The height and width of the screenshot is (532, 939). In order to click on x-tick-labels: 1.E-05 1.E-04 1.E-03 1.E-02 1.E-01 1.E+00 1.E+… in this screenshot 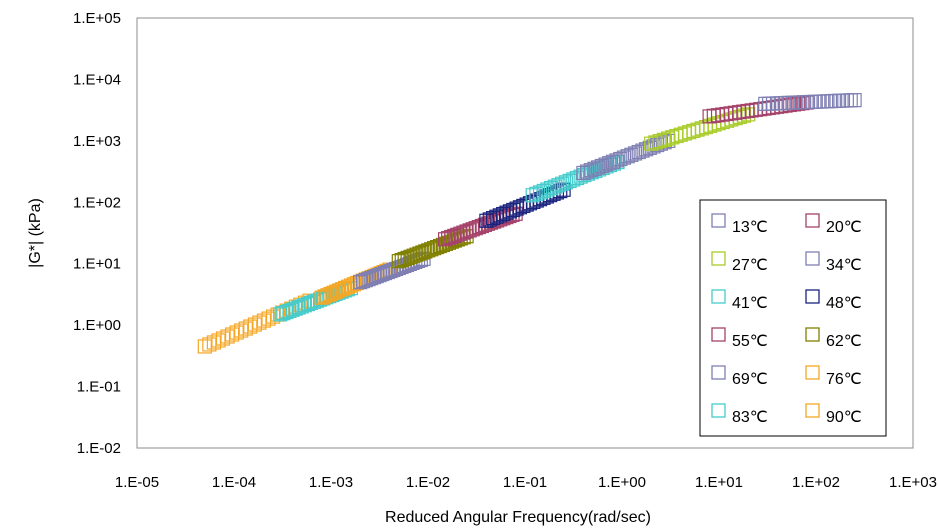, I will do `click(526, 482)`.